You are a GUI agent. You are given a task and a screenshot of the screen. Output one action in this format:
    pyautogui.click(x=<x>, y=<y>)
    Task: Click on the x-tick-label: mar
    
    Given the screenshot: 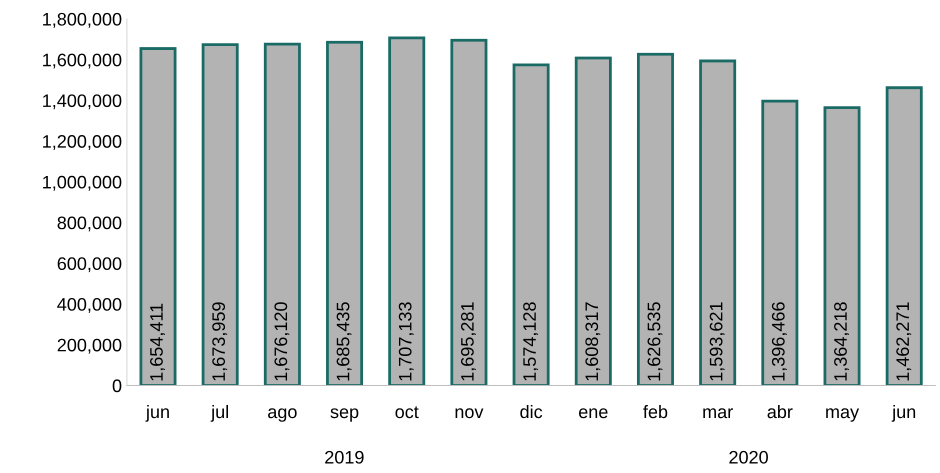 What is the action you would take?
    pyautogui.click(x=718, y=413)
    